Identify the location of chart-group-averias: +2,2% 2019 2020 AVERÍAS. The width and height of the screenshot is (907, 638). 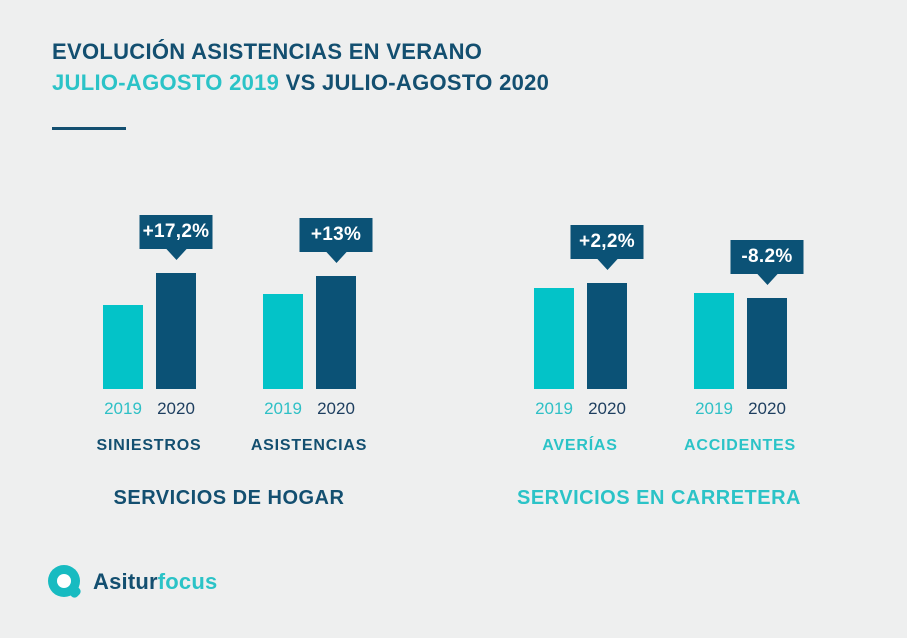
(589, 319).